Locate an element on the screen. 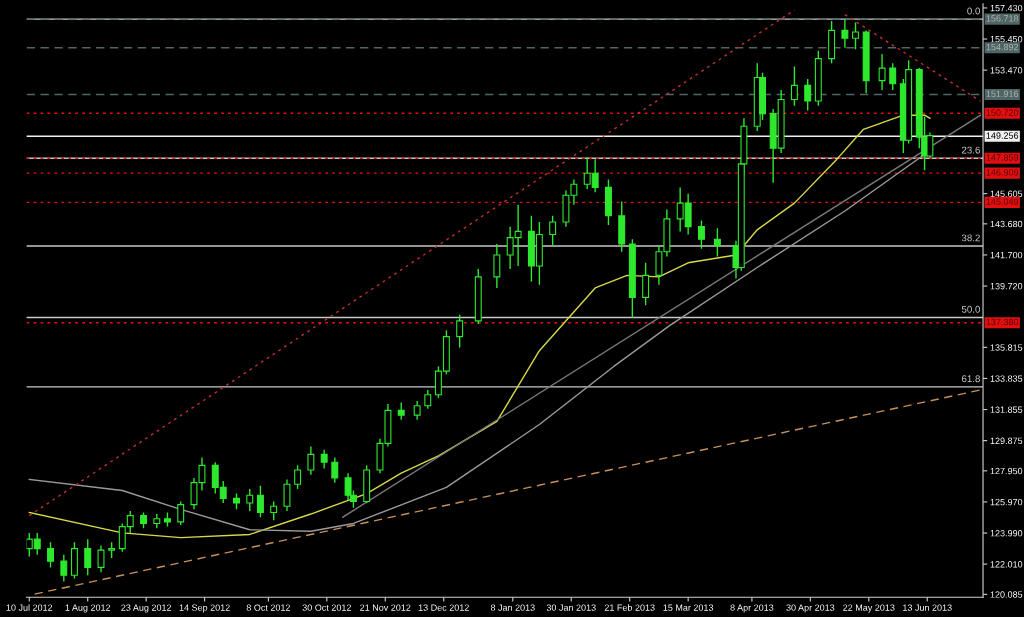 The width and height of the screenshot is (1024, 617). y-tick-label: 153.470 is located at coordinates (1006, 70).